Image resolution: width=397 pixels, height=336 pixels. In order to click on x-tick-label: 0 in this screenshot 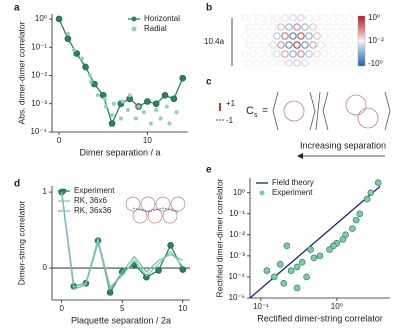, I will do `click(61, 308)`.